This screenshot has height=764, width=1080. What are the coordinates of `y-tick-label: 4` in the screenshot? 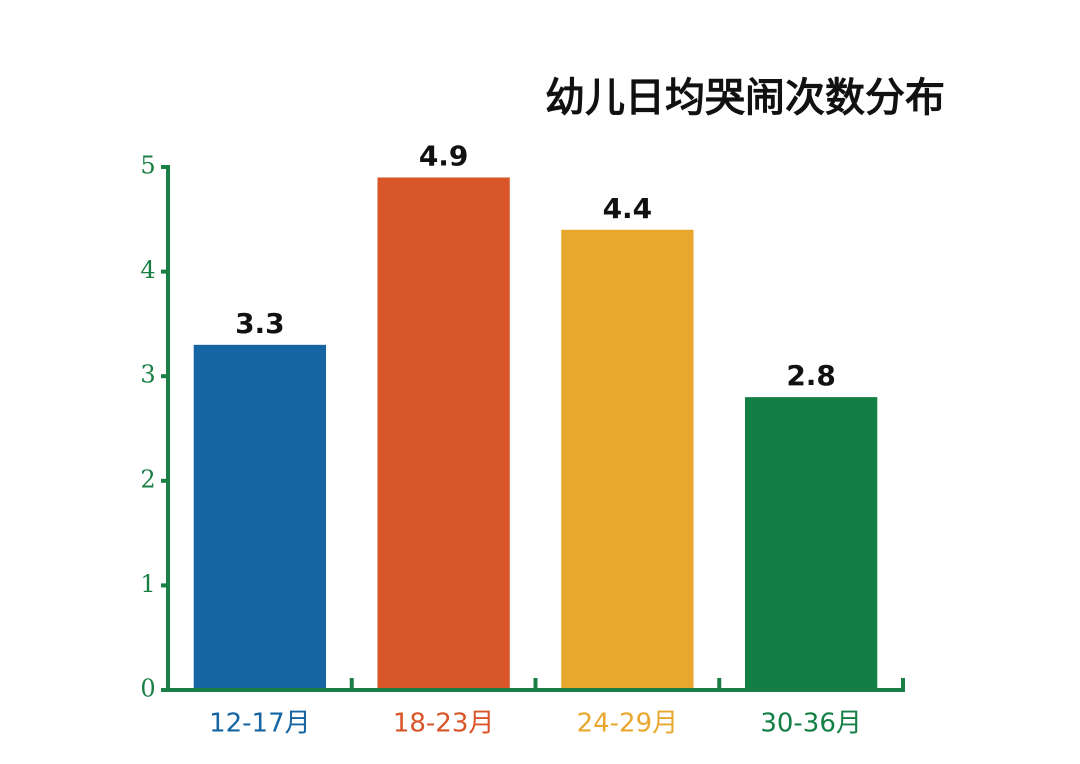 It's located at (147, 270).